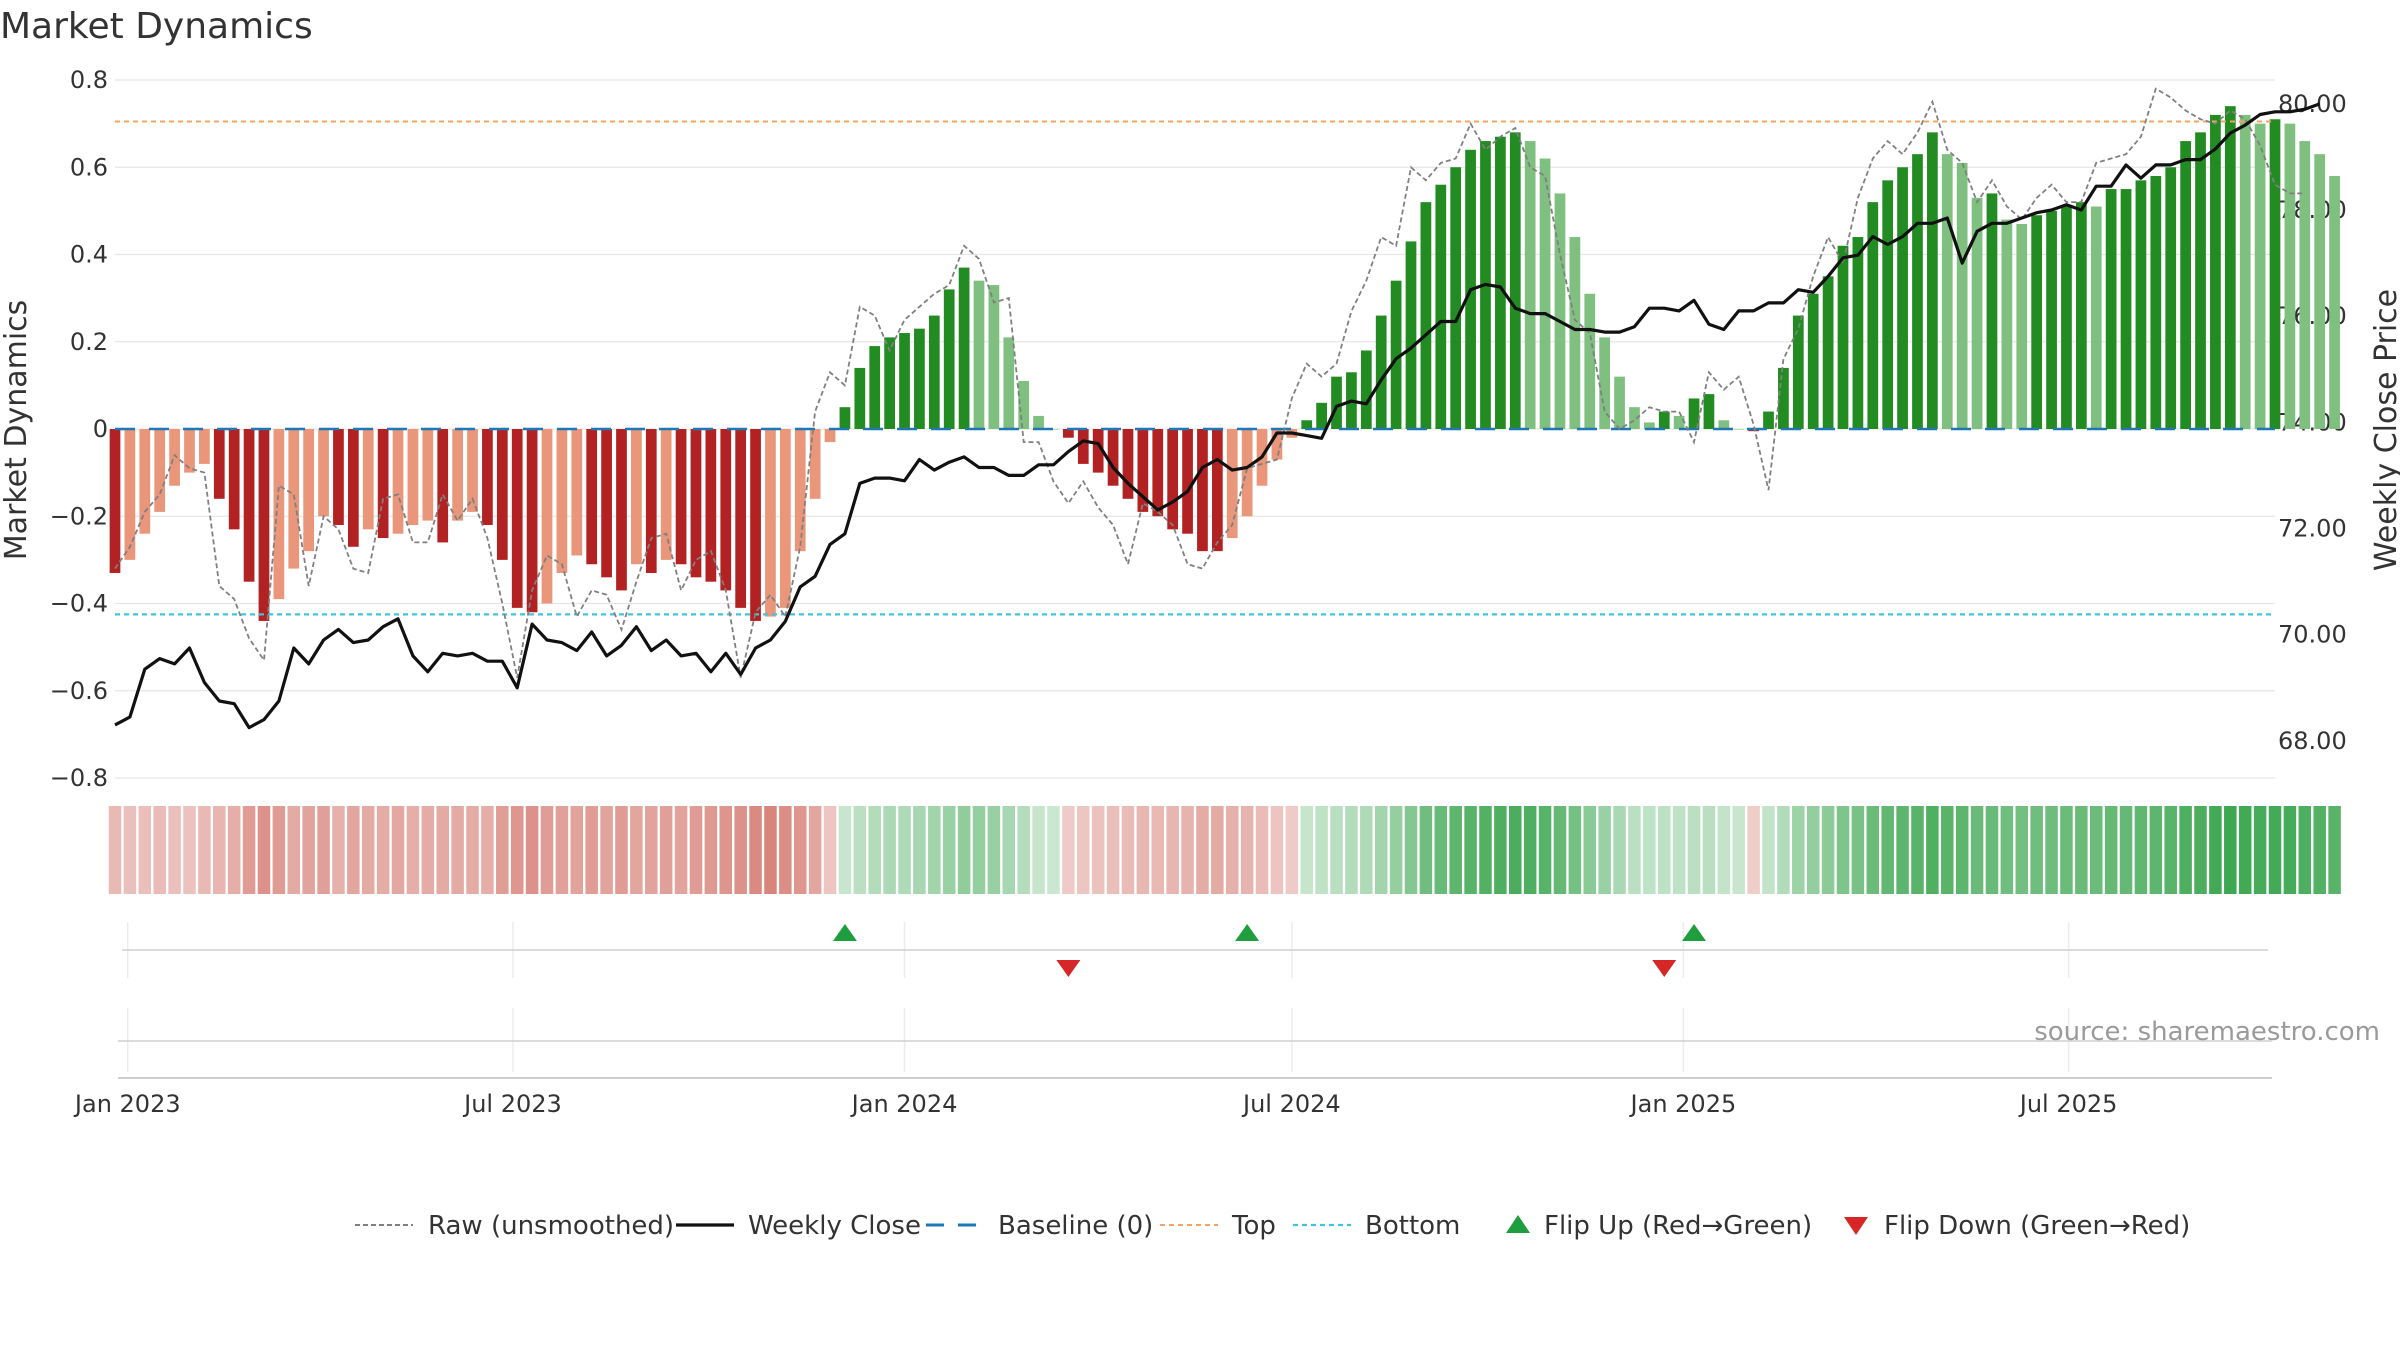 The width and height of the screenshot is (2400, 1350). I want to click on right-y-tick-label: 72.00, so click(2312, 529).